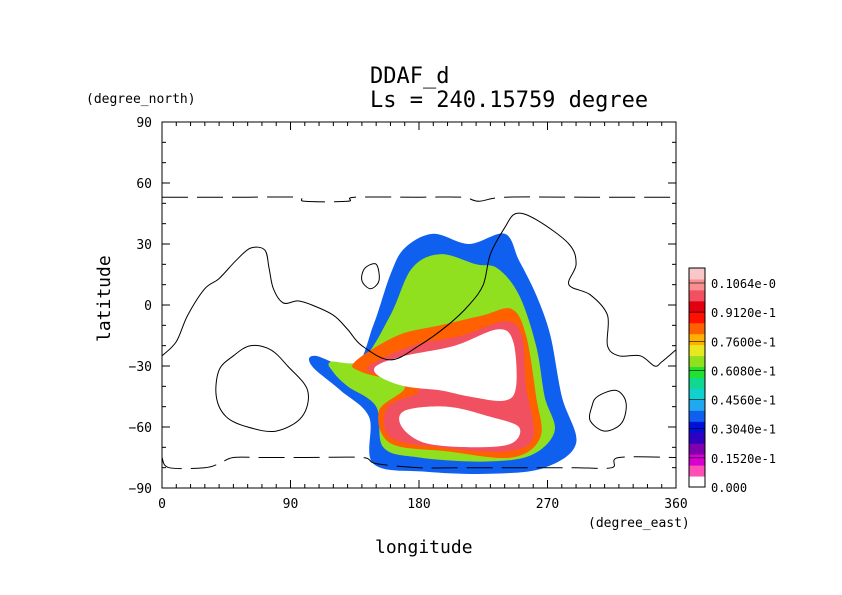 The width and height of the screenshot is (842, 595). Describe the element at coordinates (509, 100) in the screenshot. I see `chart-subtitle: Ls = 240.15759 degree` at that location.